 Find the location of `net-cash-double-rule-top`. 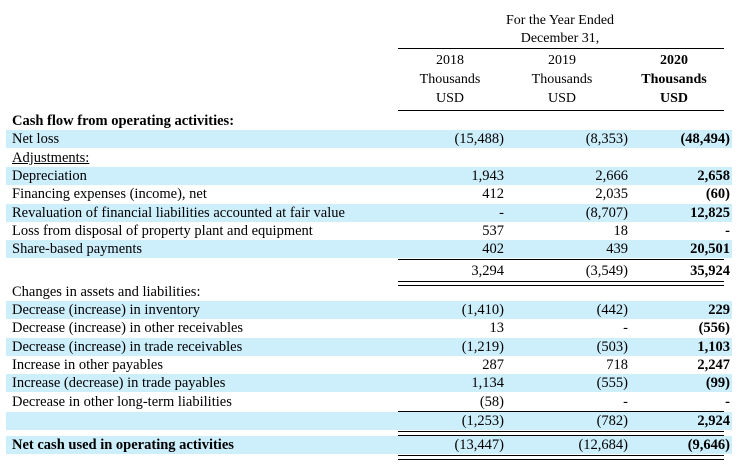

net-cash-double-rule-top is located at coordinates (561, 433).